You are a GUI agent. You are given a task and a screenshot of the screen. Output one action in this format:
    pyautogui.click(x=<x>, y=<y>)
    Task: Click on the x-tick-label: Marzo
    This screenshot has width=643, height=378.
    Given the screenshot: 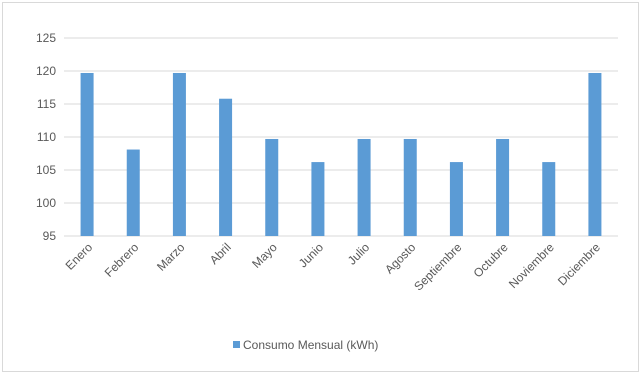 What is the action you would take?
    pyautogui.click(x=171, y=257)
    